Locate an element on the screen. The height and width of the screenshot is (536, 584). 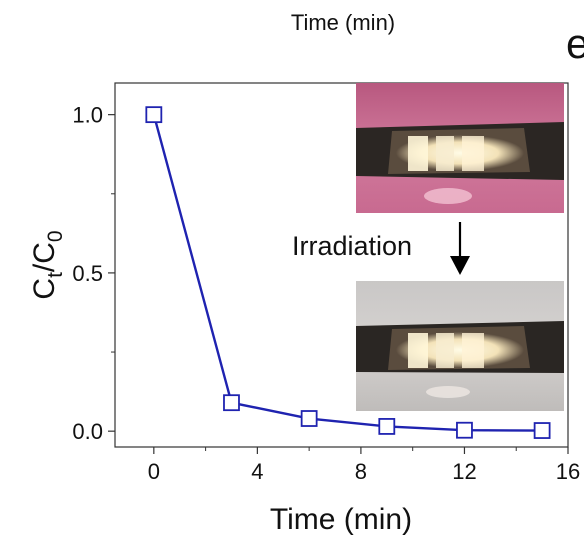
x-tick-label: 4 is located at coordinates (257, 471).